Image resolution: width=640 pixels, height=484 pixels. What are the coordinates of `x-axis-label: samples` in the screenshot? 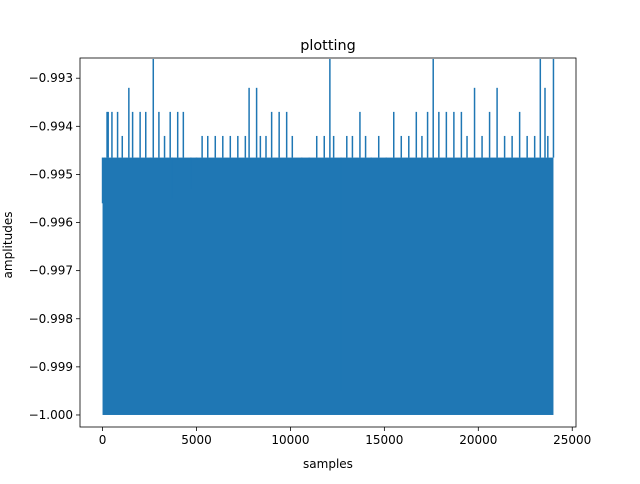 It's located at (328, 464).